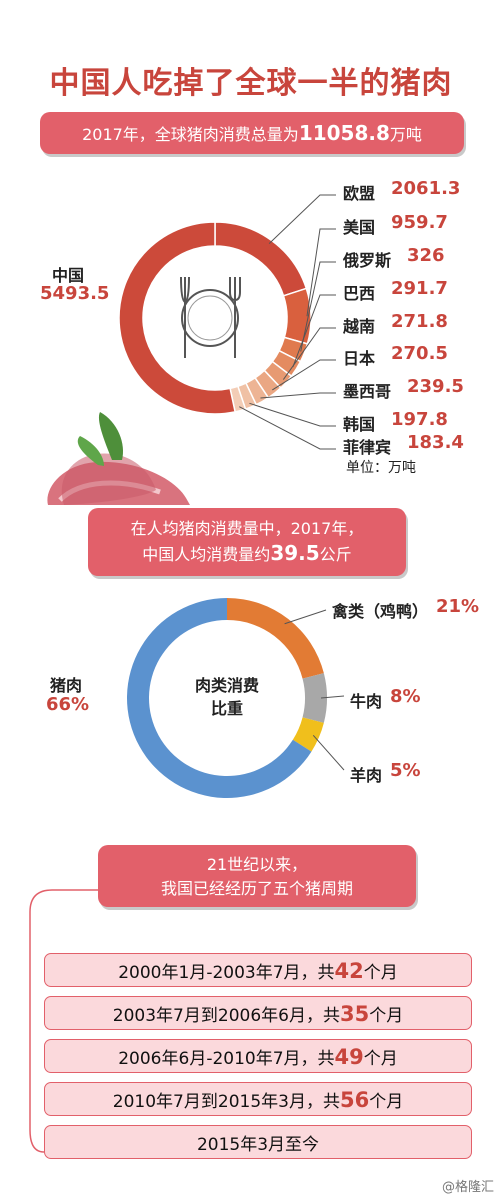  Describe the element at coordinates (405, 696) in the screenshot. I see `beef-value: 8%` at that location.